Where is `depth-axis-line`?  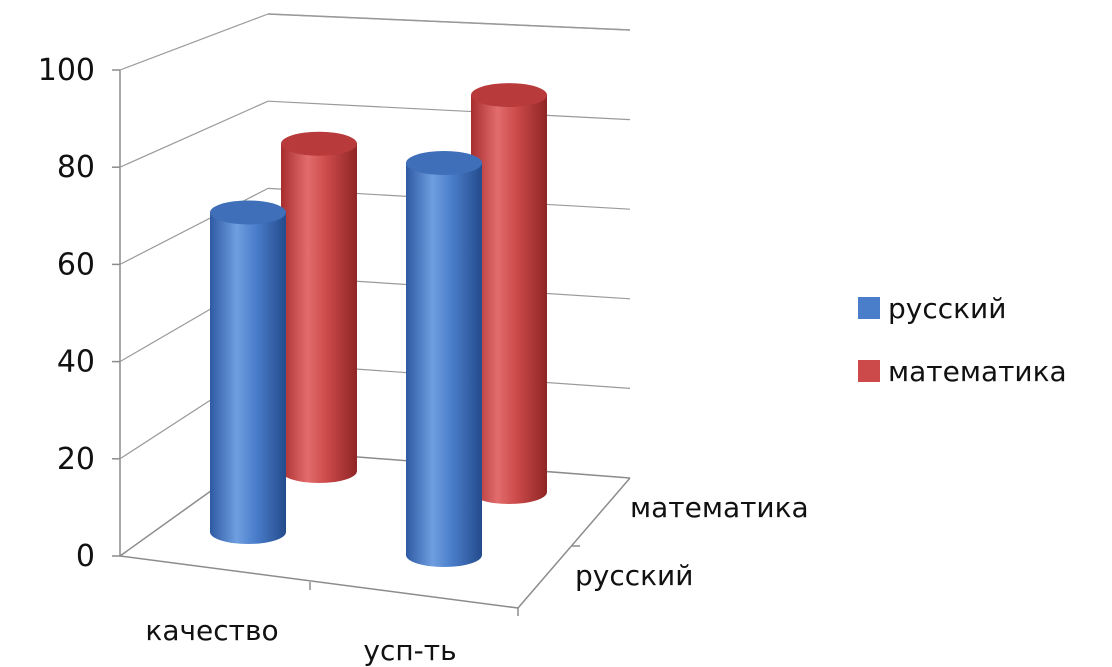
depth-axis-line is located at coordinates (574, 543).